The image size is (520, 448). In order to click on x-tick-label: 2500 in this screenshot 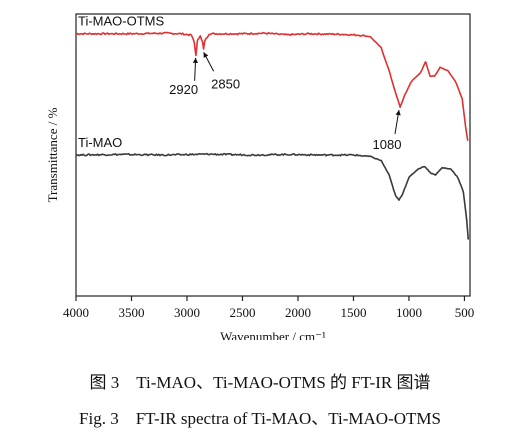, I will do `click(242, 312)`.